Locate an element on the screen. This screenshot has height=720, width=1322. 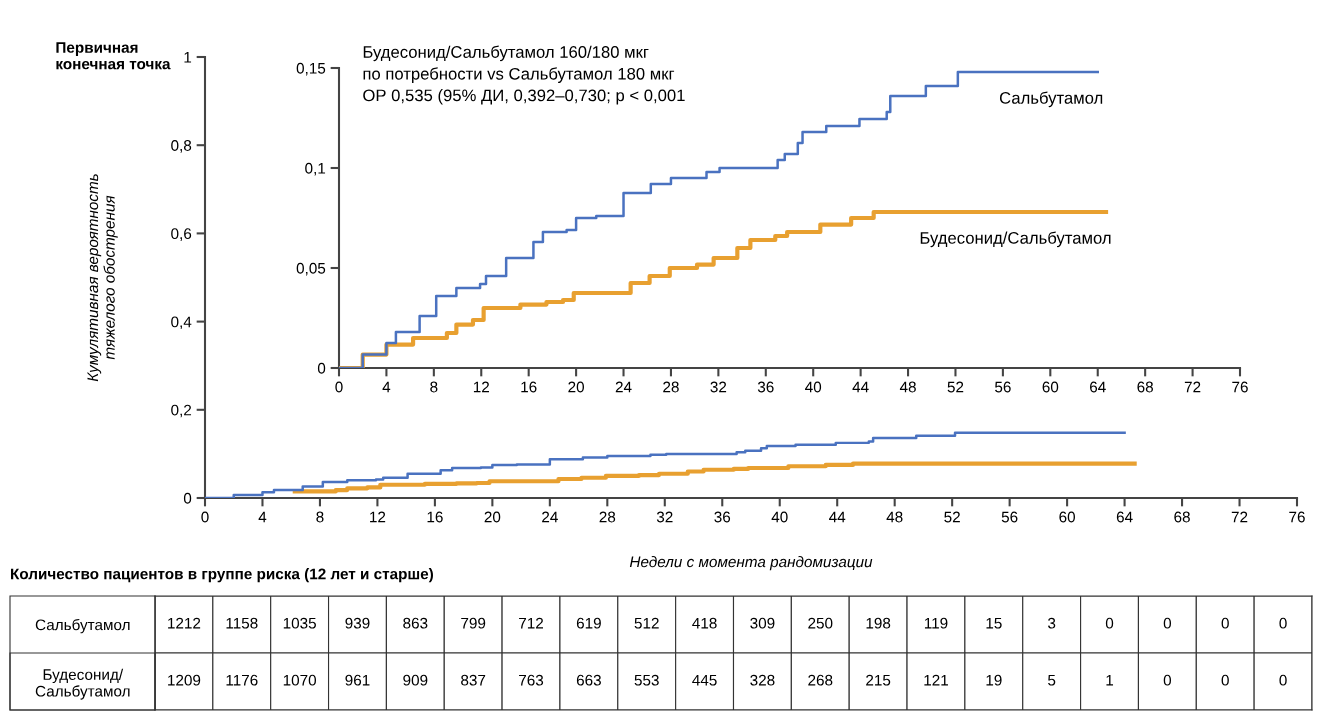
data-label: 1070 is located at coordinates (300, 680).